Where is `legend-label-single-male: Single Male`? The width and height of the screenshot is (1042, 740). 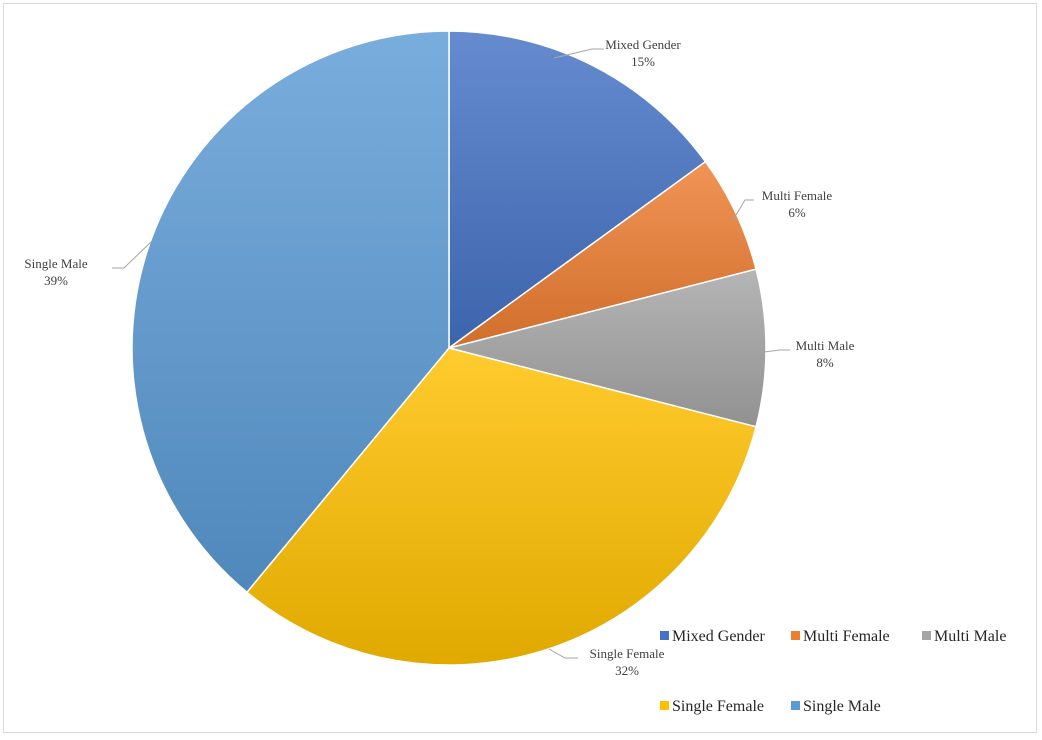
legend-label-single-male: Single Male is located at coordinates (842, 706).